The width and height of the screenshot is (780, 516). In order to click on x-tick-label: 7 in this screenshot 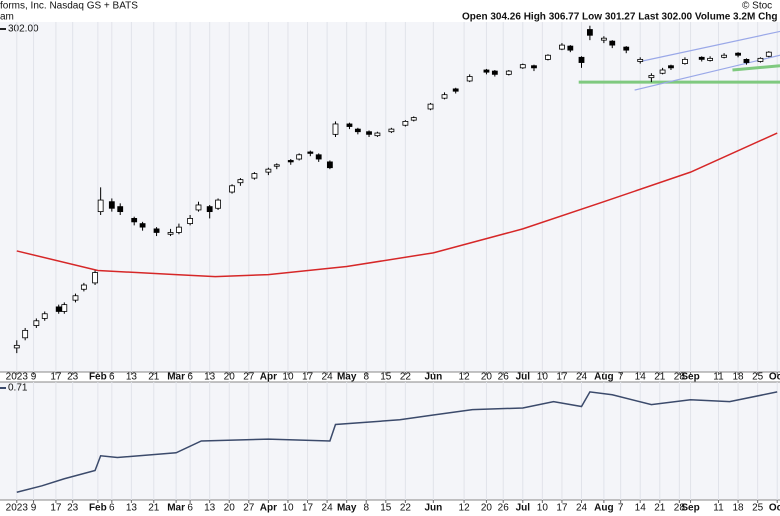, I will do `click(621, 377)`.